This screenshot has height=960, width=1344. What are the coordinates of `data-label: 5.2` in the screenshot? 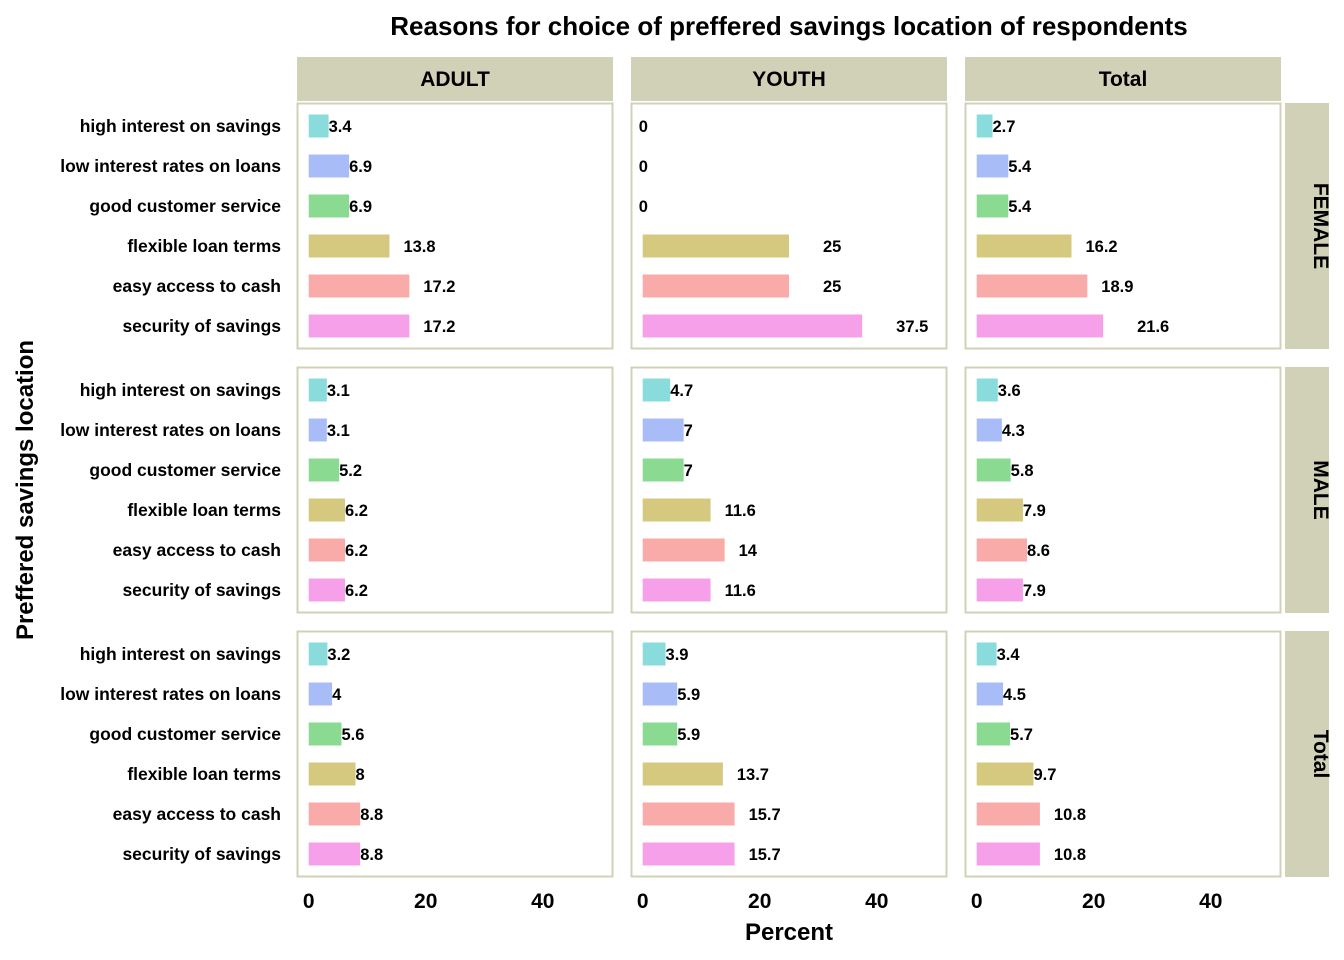 It's located at (350, 471).